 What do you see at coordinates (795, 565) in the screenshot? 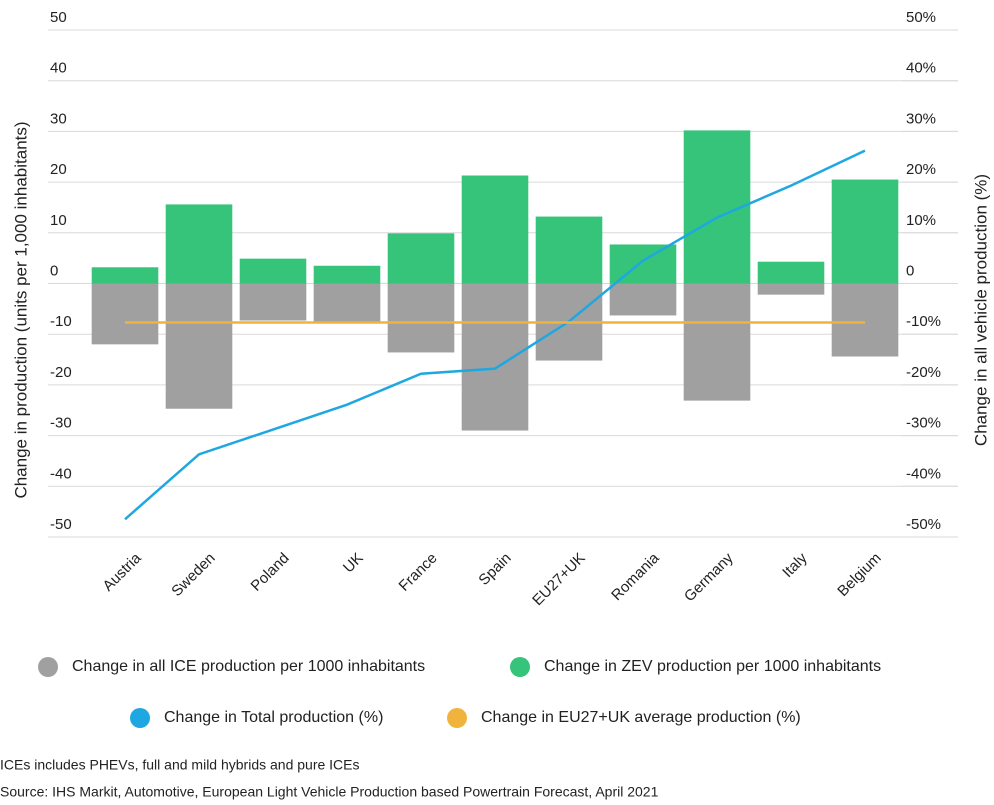
I see `x-tick-label: Italy` at bounding box center [795, 565].